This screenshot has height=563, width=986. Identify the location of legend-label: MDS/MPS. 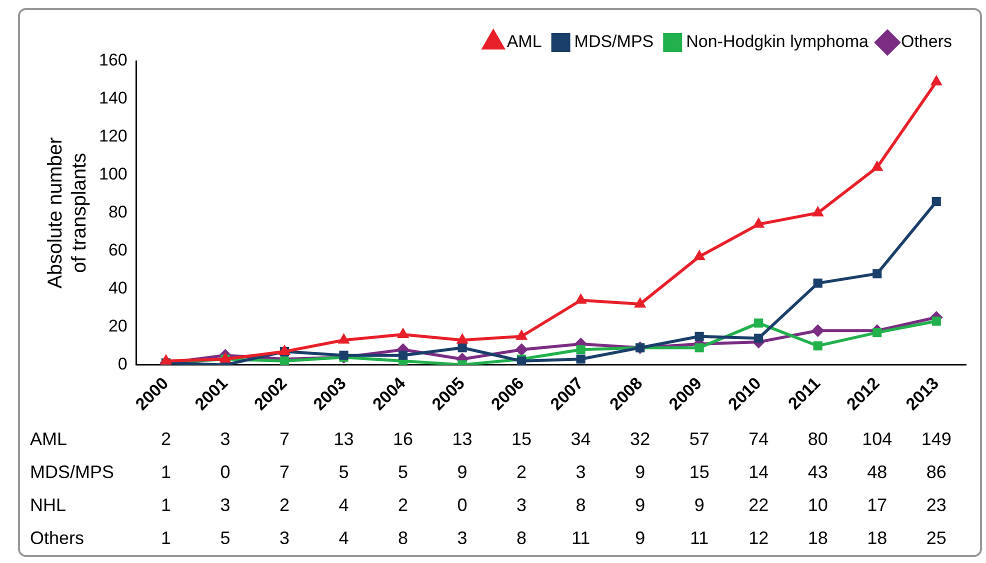
(614, 42).